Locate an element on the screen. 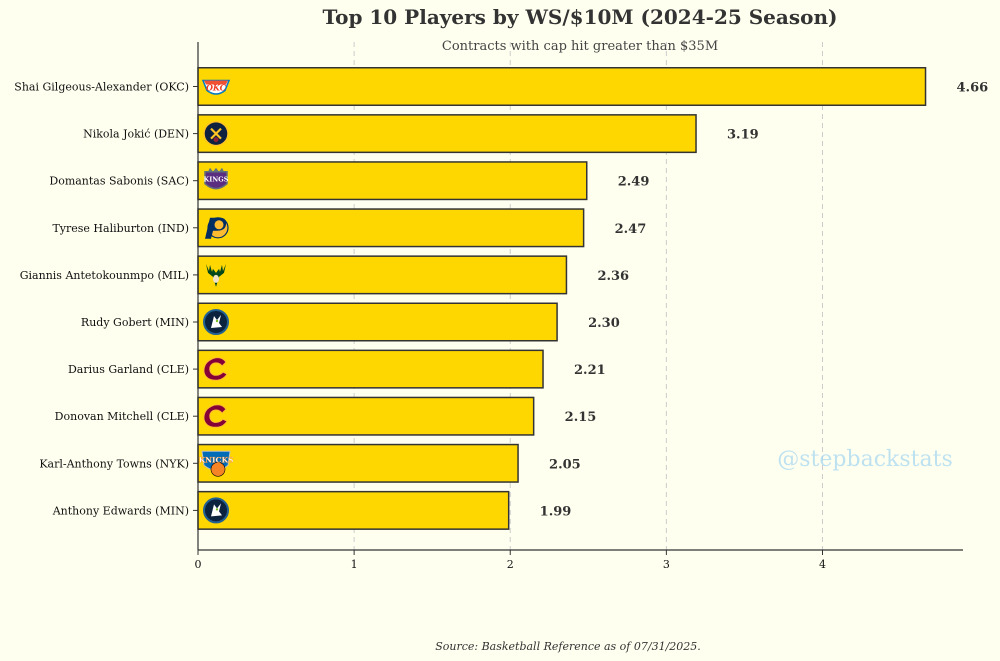 The width and height of the screenshot is (1000, 661). category-label: Rudy Gobert (MIN) is located at coordinates (135, 322).